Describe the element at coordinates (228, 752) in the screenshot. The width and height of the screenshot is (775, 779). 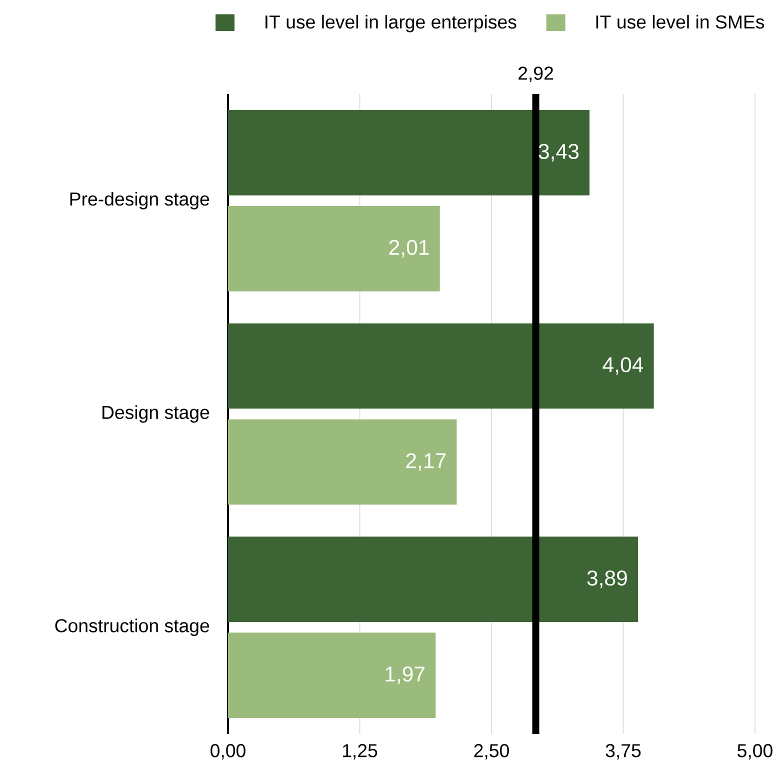
I see `x-tick-label: 0,00` at that location.